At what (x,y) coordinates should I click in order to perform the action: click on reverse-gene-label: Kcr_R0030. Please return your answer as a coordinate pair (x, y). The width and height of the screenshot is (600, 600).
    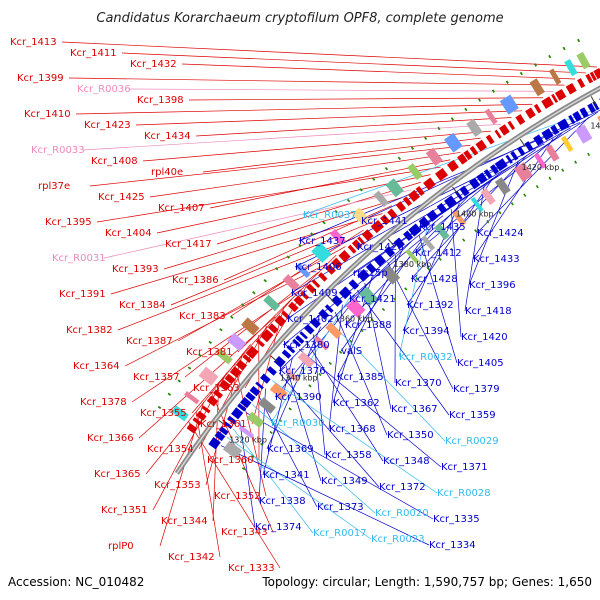
    Looking at the image, I should click on (298, 423).